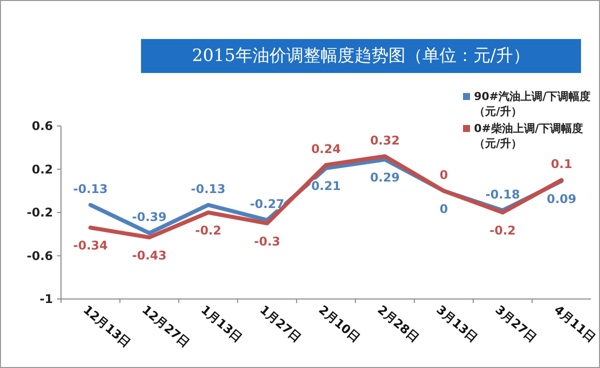  Describe the element at coordinates (39, 255) in the screenshot. I see `y-tick-label: -0.6` at that location.